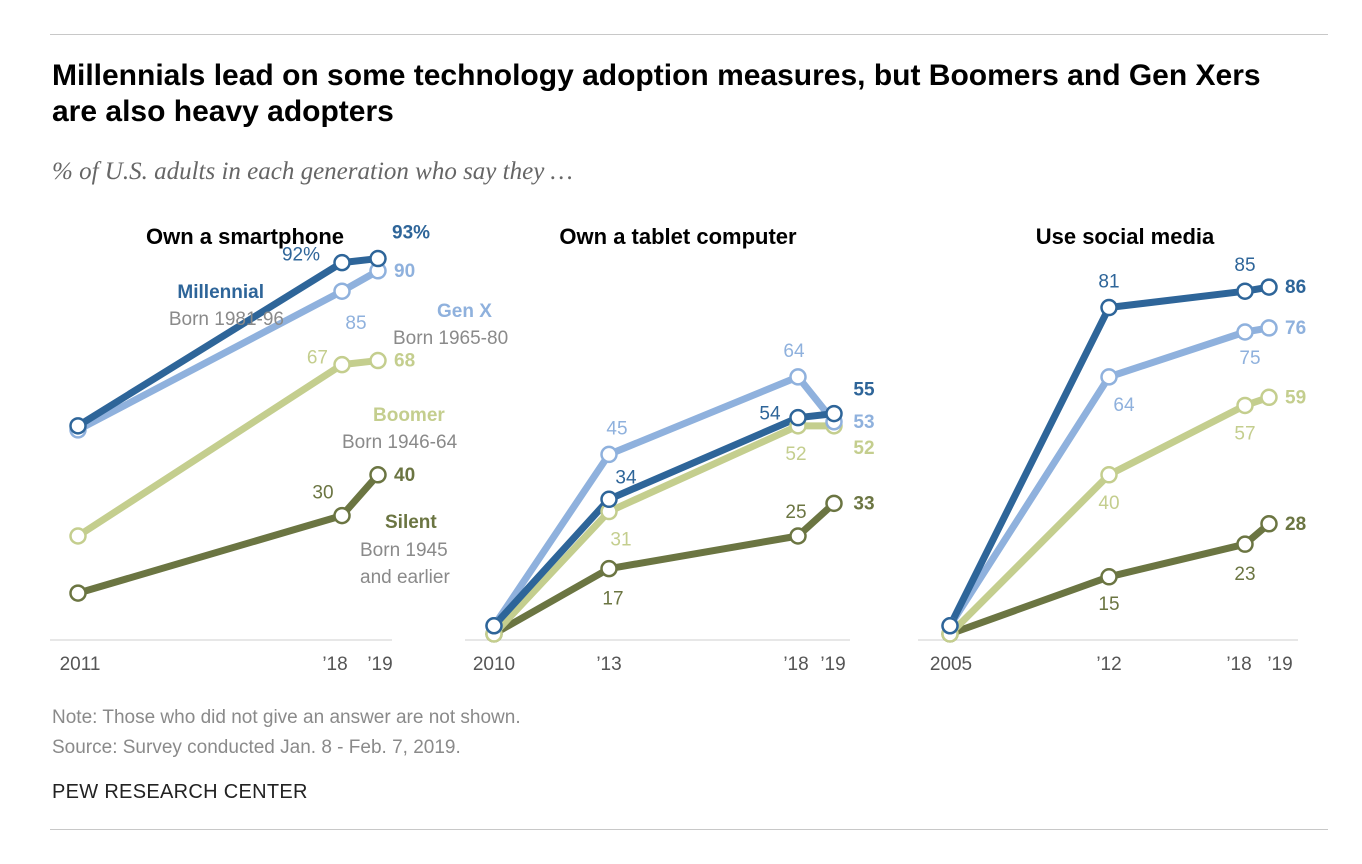  Describe the element at coordinates (1295, 287) in the screenshot. I see `data-label-millennial: 86` at that location.